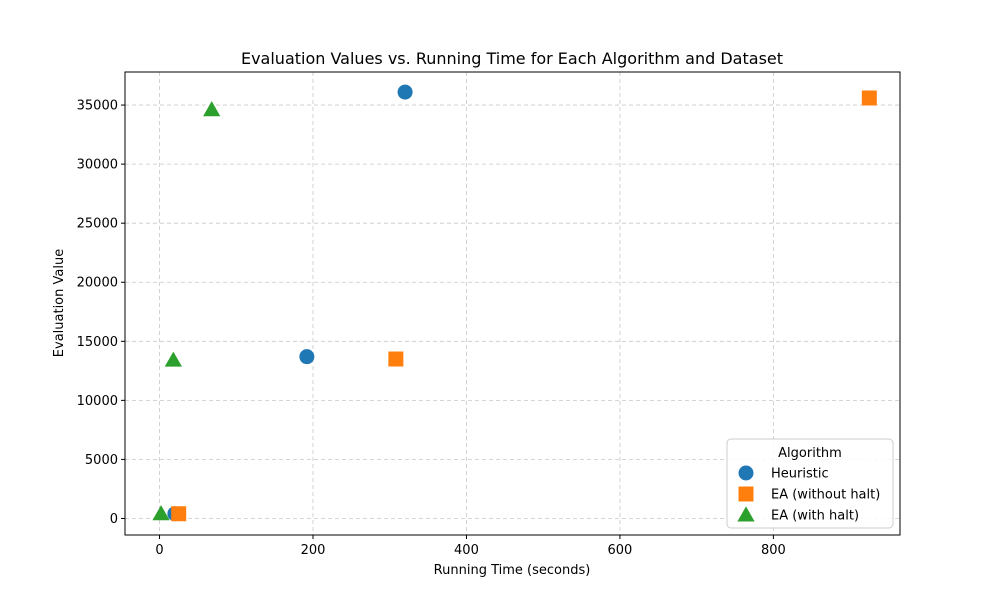  What do you see at coordinates (773, 550) in the screenshot?
I see `x-tick-label: 800` at bounding box center [773, 550].